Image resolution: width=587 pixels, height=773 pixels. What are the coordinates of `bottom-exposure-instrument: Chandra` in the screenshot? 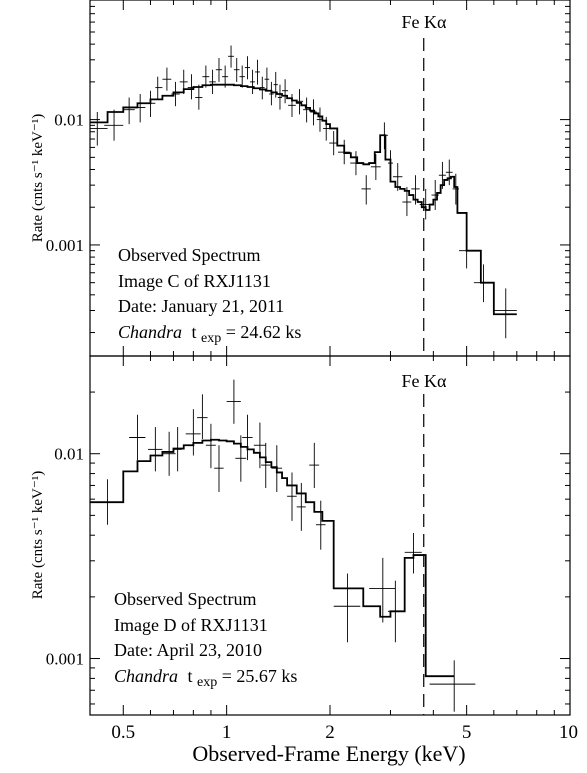 It's located at (146, 676).